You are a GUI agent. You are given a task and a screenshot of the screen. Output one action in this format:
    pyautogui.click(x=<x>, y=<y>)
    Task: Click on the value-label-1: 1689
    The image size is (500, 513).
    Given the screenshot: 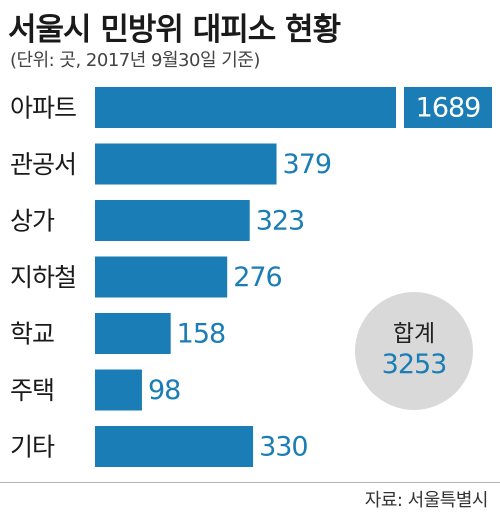 What is the action you would take?
    pyautogui.click(x=448, y=108)
    